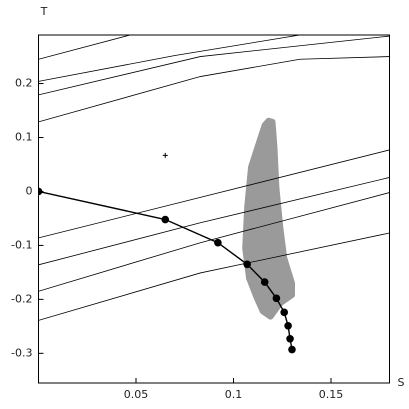 The width and height of the screenshot is (409, 409). Describe the element at coordinates (234, 394) in the screenshot. I see `x-tick-label: 0.1` at that location.